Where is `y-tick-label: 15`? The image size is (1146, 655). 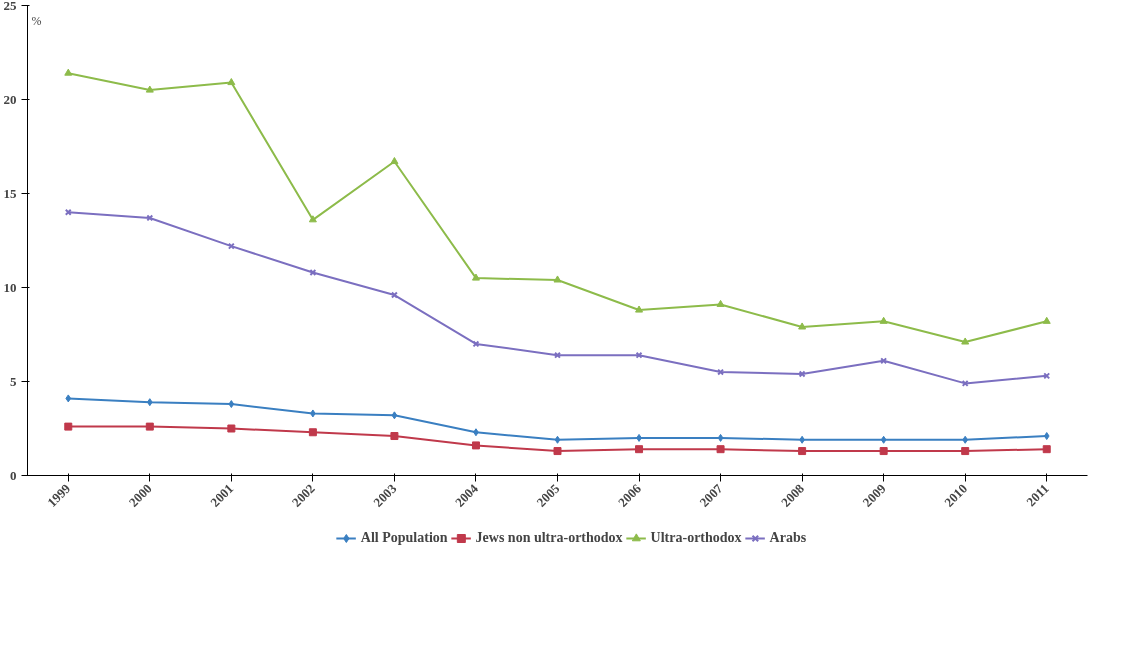 y-tick-label: 15 is located at coordinates (10, 193).